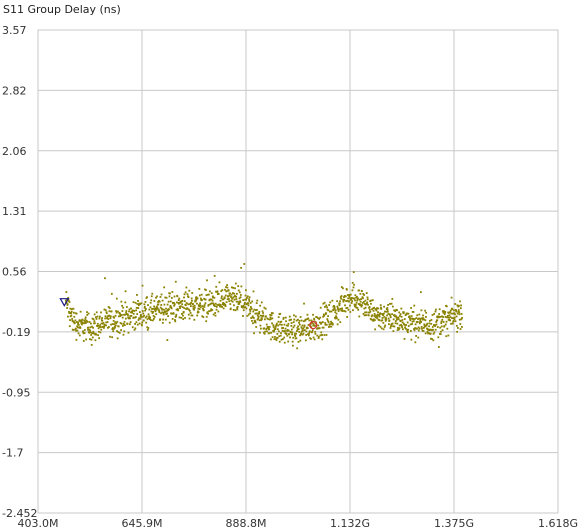 Image resolution: width=579 pixels, height=532 pixels. Describe the element at coordinates (64, 302) in the screenshot. I see `marker-triangle-icon` at that location.